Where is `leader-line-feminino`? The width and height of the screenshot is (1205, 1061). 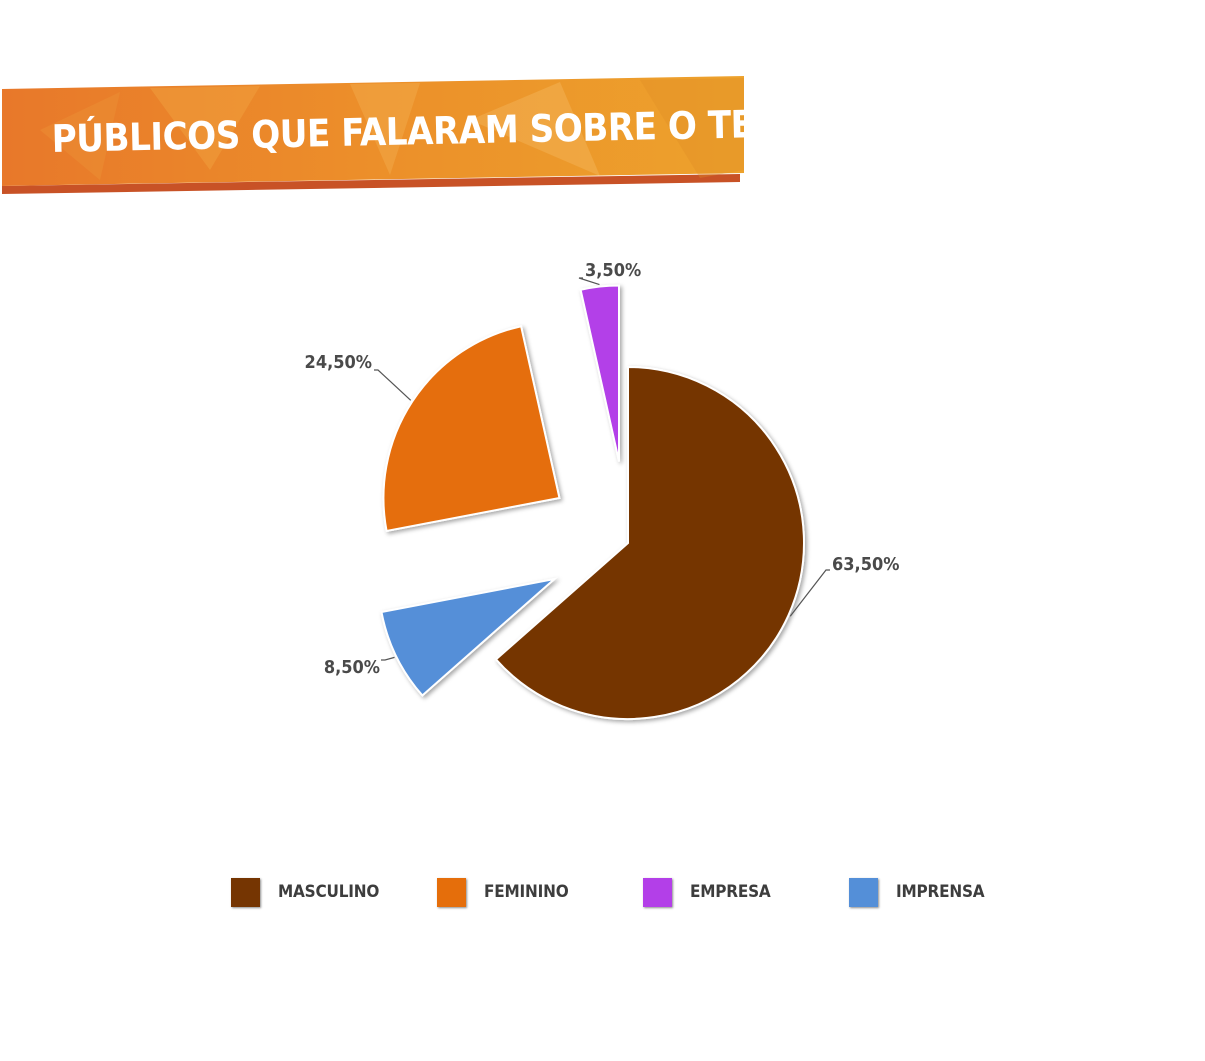 leader-line-feminino is located at coordinates (393, 385).